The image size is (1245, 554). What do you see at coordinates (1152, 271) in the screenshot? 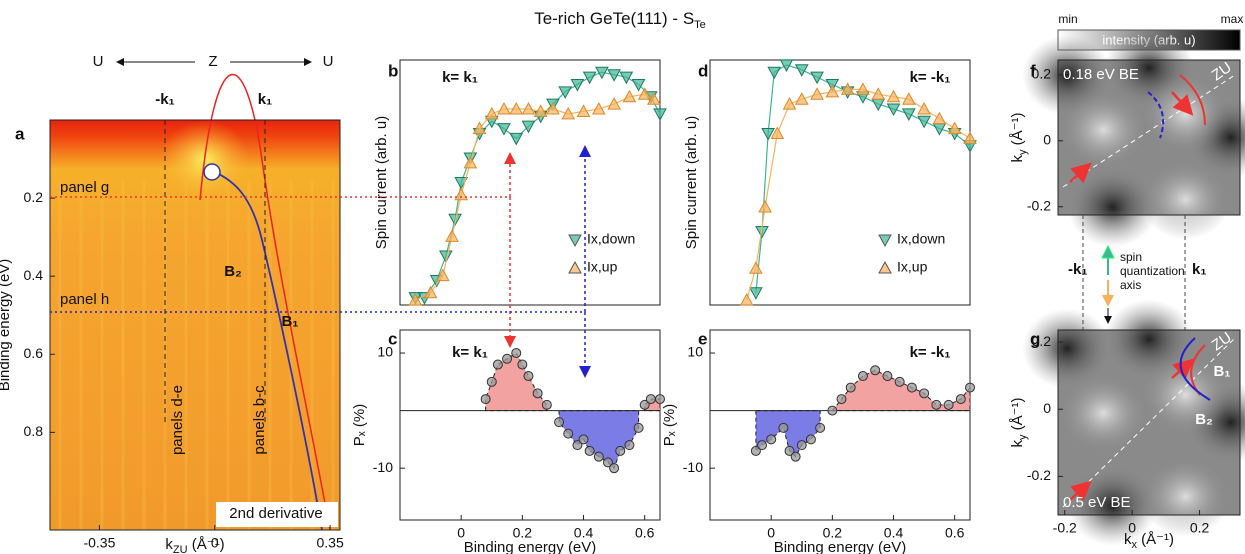
I see `spin-label: quantization` at bounding box center [1152, 271].